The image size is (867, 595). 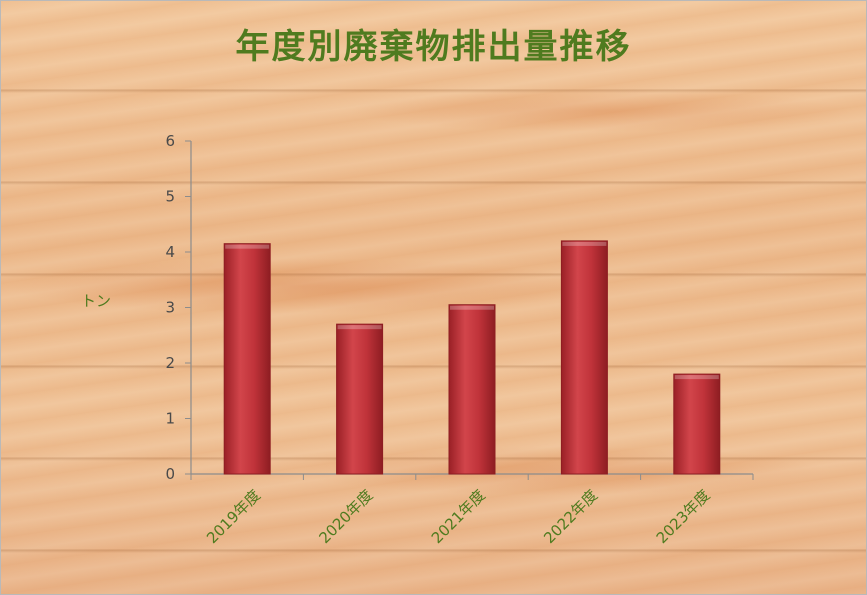 What do you see at coordinates (170, 141) in the screenshot?
I see `y-tick-label: 6` at bounding box center [170, 141].